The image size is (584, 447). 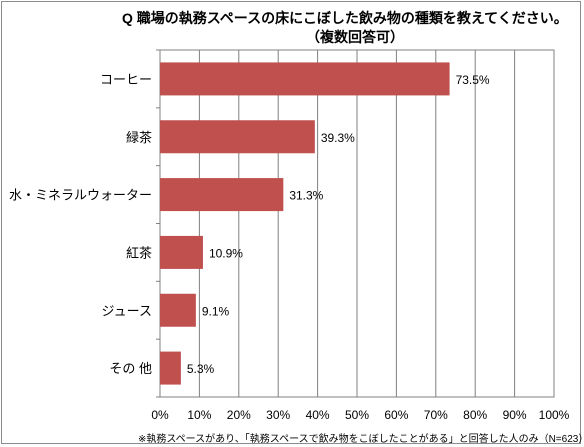 I want to click on value-label: 9.1%, so click(x=216, y=311).